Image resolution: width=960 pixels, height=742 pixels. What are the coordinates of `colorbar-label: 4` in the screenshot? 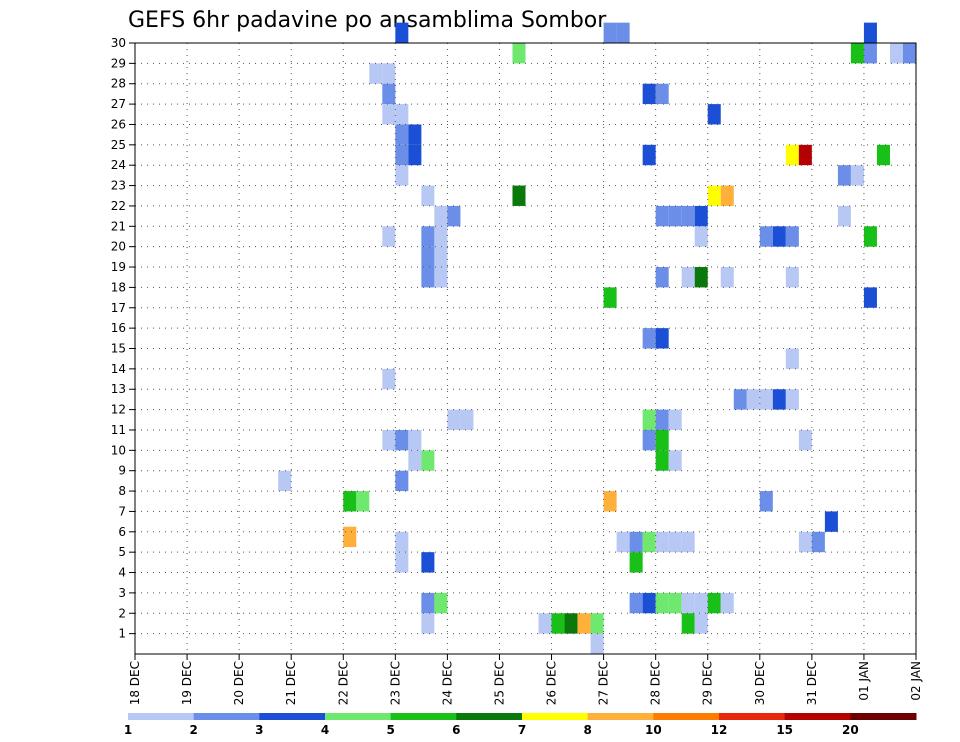 It's located at (325, 730).